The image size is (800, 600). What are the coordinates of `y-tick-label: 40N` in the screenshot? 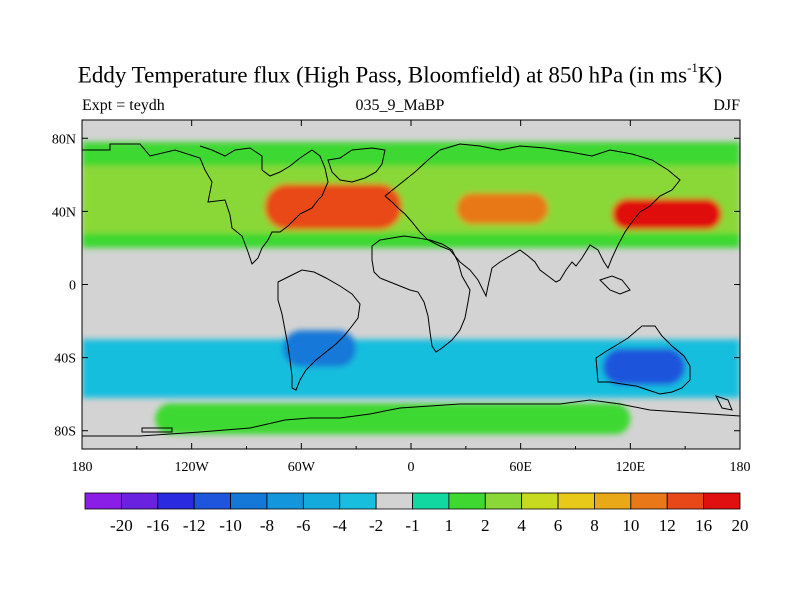 It's located at (64, 212).